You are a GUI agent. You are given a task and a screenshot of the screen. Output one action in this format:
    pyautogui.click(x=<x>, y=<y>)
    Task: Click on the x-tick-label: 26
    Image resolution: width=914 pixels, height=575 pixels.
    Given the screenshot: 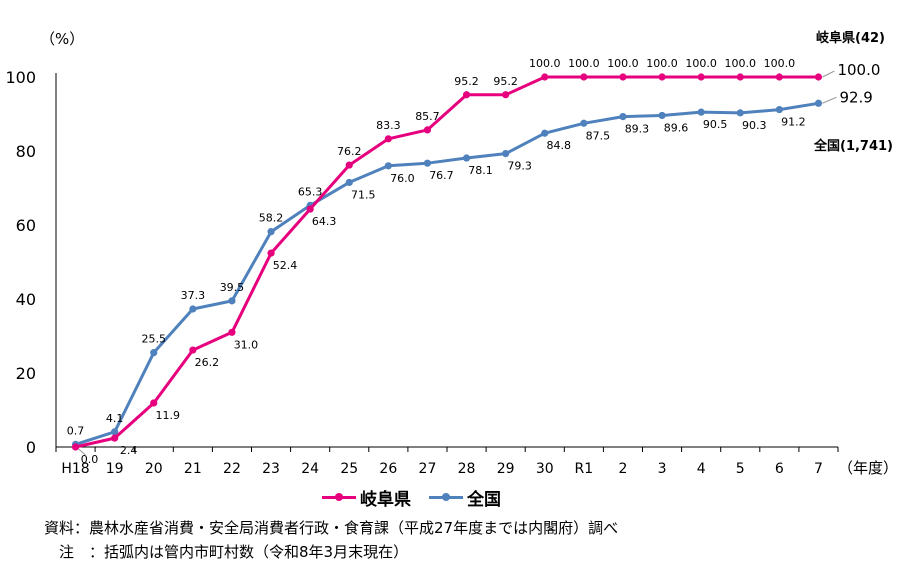 What is the action you would take?
    pyautogui.click(x=388, y=469)
    